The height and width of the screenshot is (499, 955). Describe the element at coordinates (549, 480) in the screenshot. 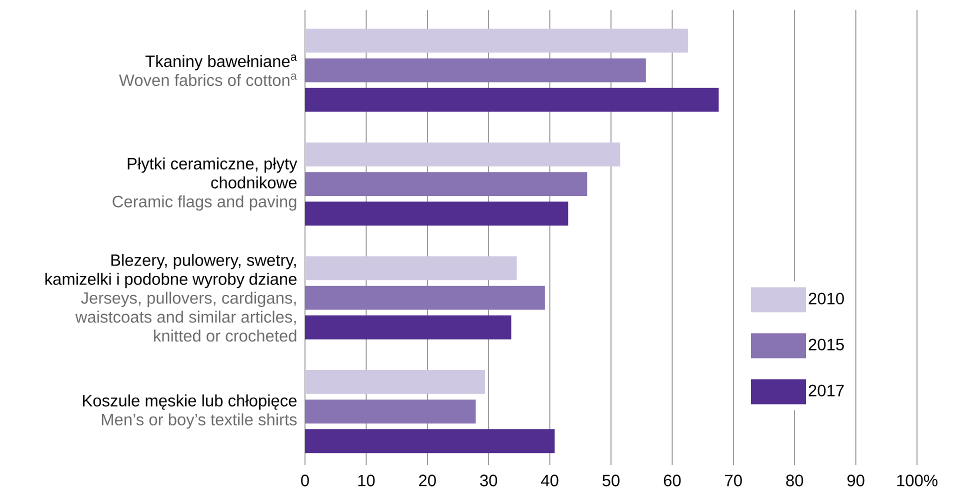

I see `x-tick-label: 40` at that location.